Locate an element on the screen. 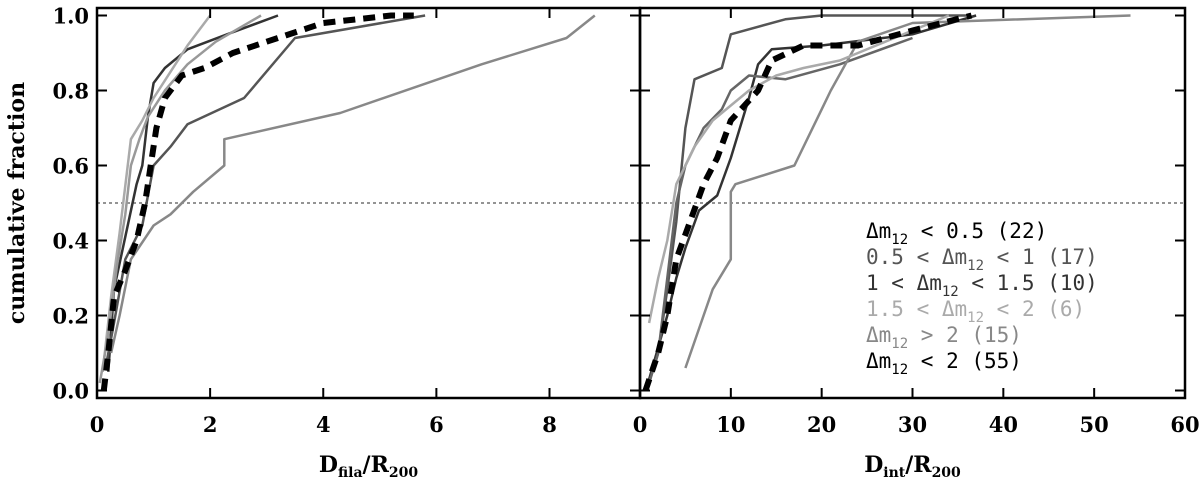 The image size is (1200, 480). y-tick-label: 0.2 is located at coordinates (70, 316).